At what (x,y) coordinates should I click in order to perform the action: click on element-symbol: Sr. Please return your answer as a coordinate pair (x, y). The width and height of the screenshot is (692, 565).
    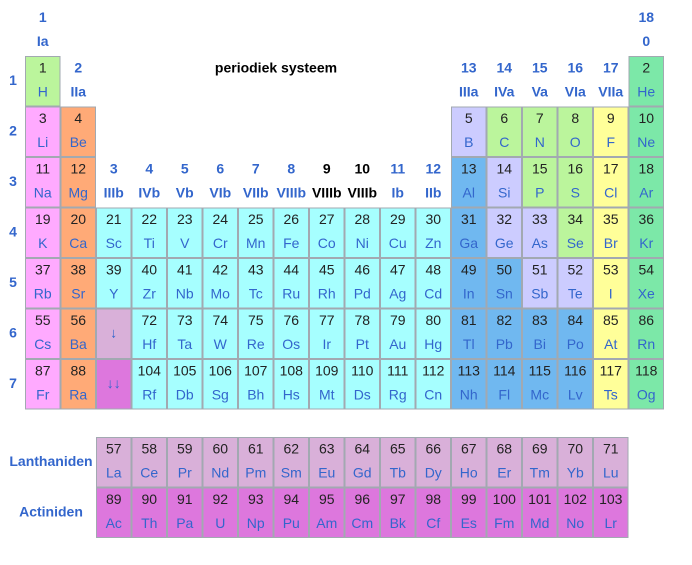
    Looking at the image, I should click on (78, 294).